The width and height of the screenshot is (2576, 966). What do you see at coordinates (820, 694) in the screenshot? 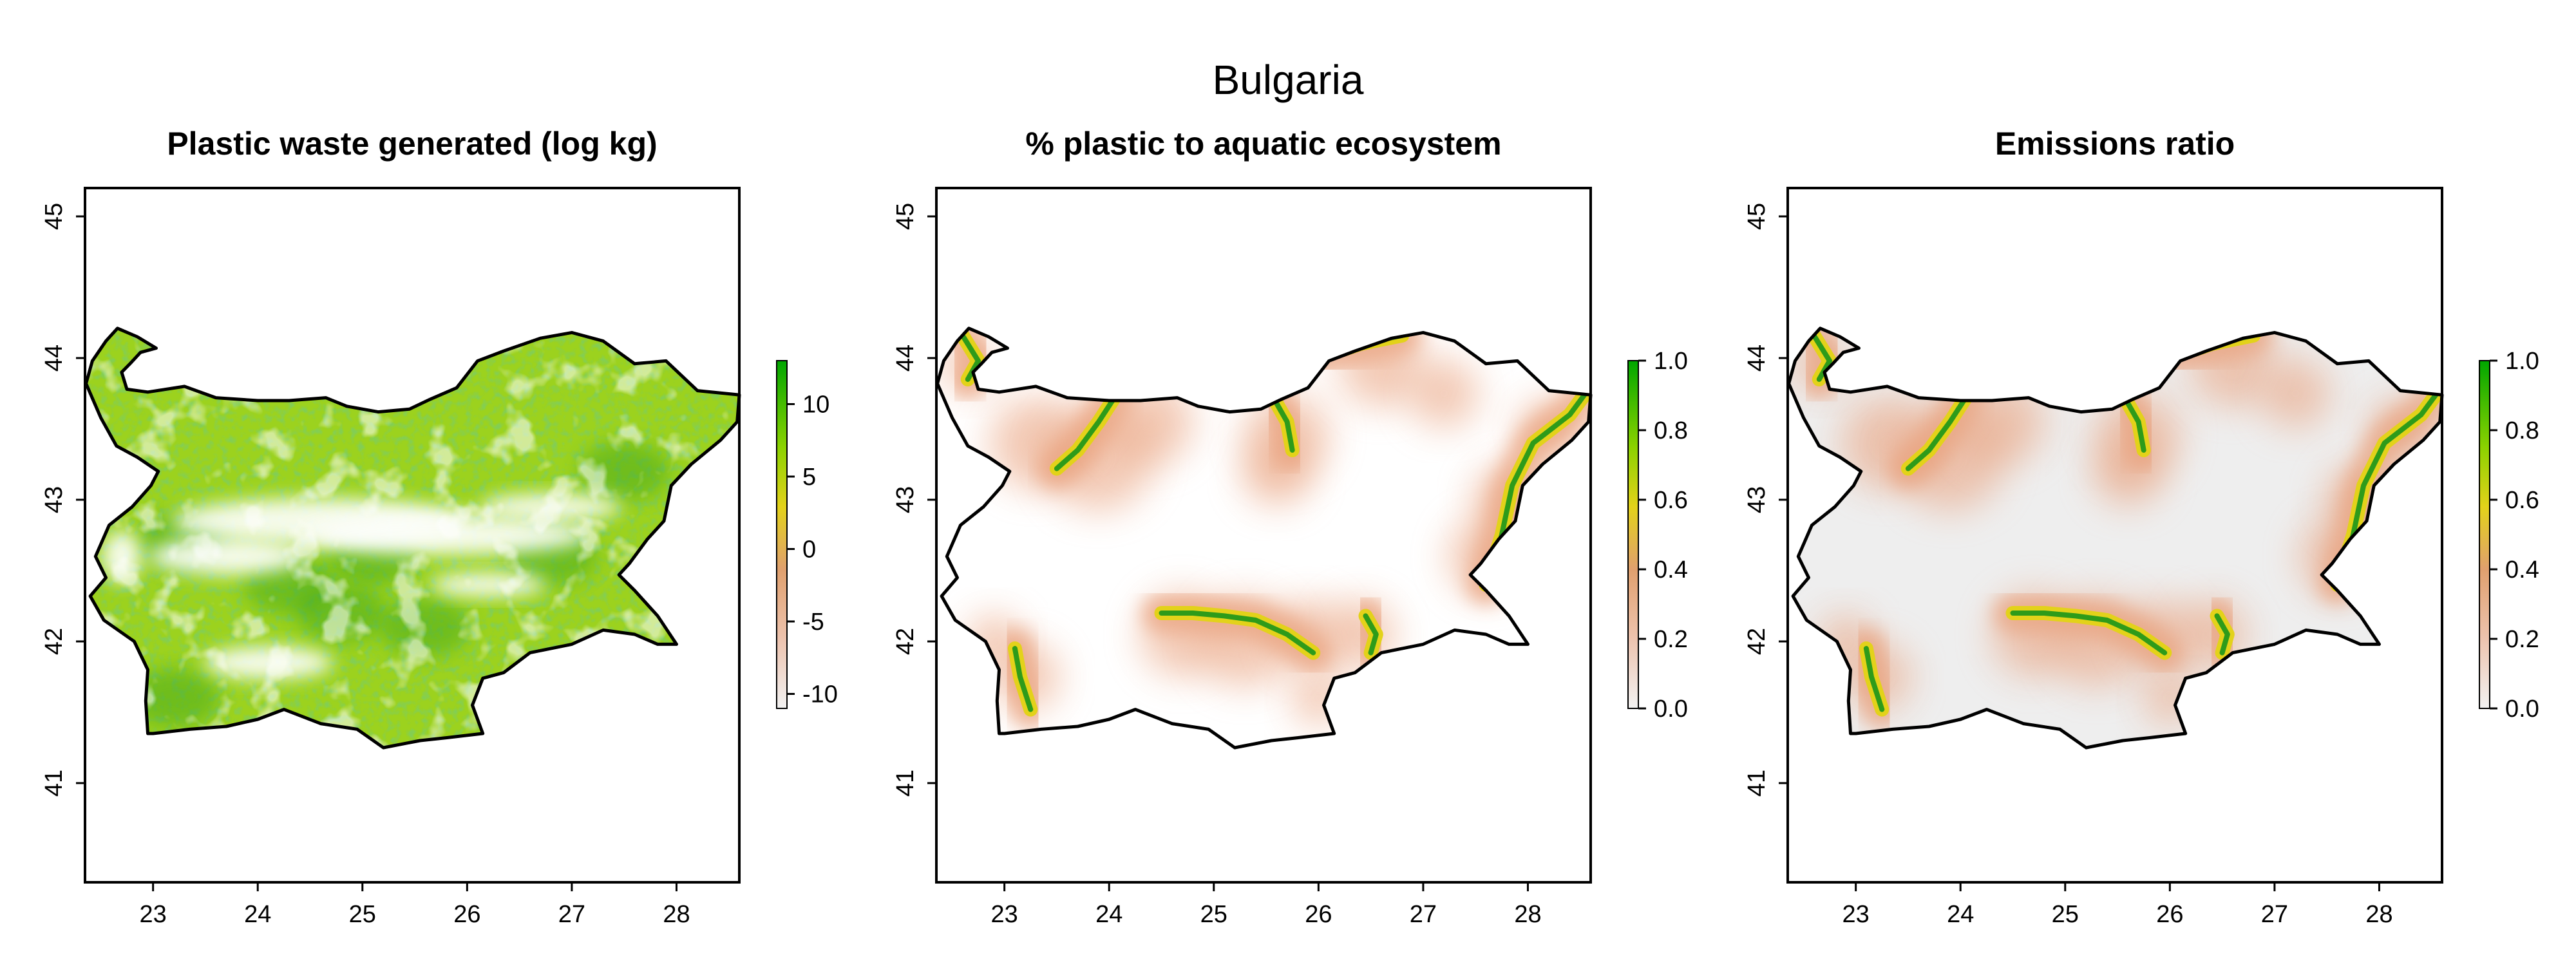
I see `legend-tick-label: -10` at bounding box center [820, 694].